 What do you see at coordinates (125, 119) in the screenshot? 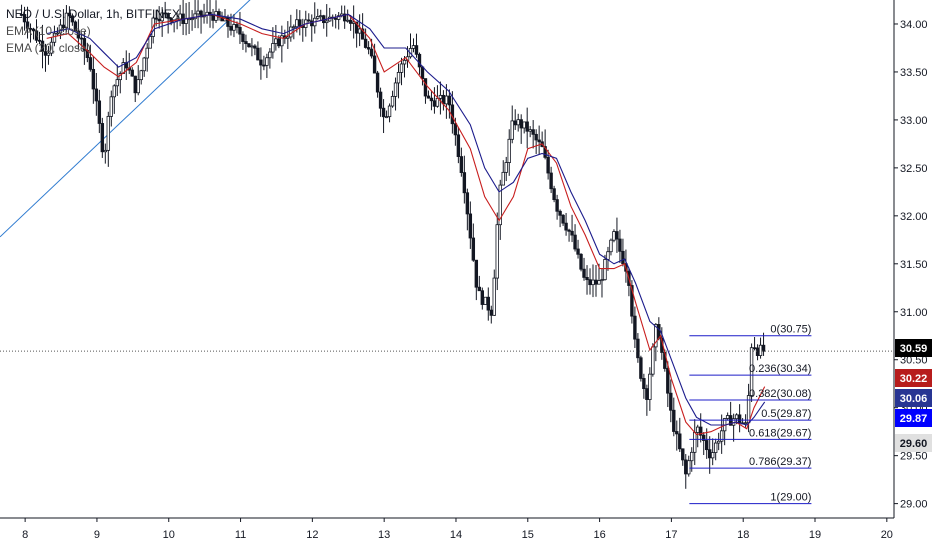
I see `trendline-layer` at bounding box center [125, 119].